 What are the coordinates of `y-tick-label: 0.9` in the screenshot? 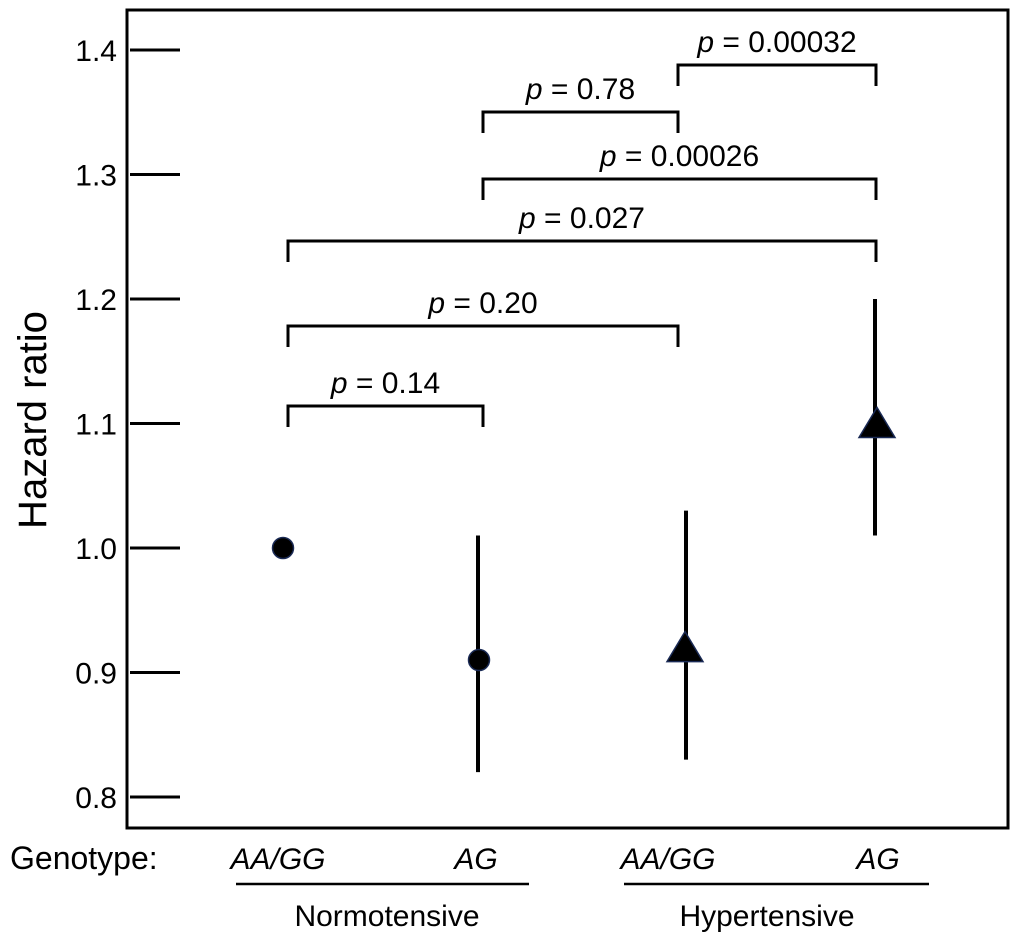 It's located at (96, 674).